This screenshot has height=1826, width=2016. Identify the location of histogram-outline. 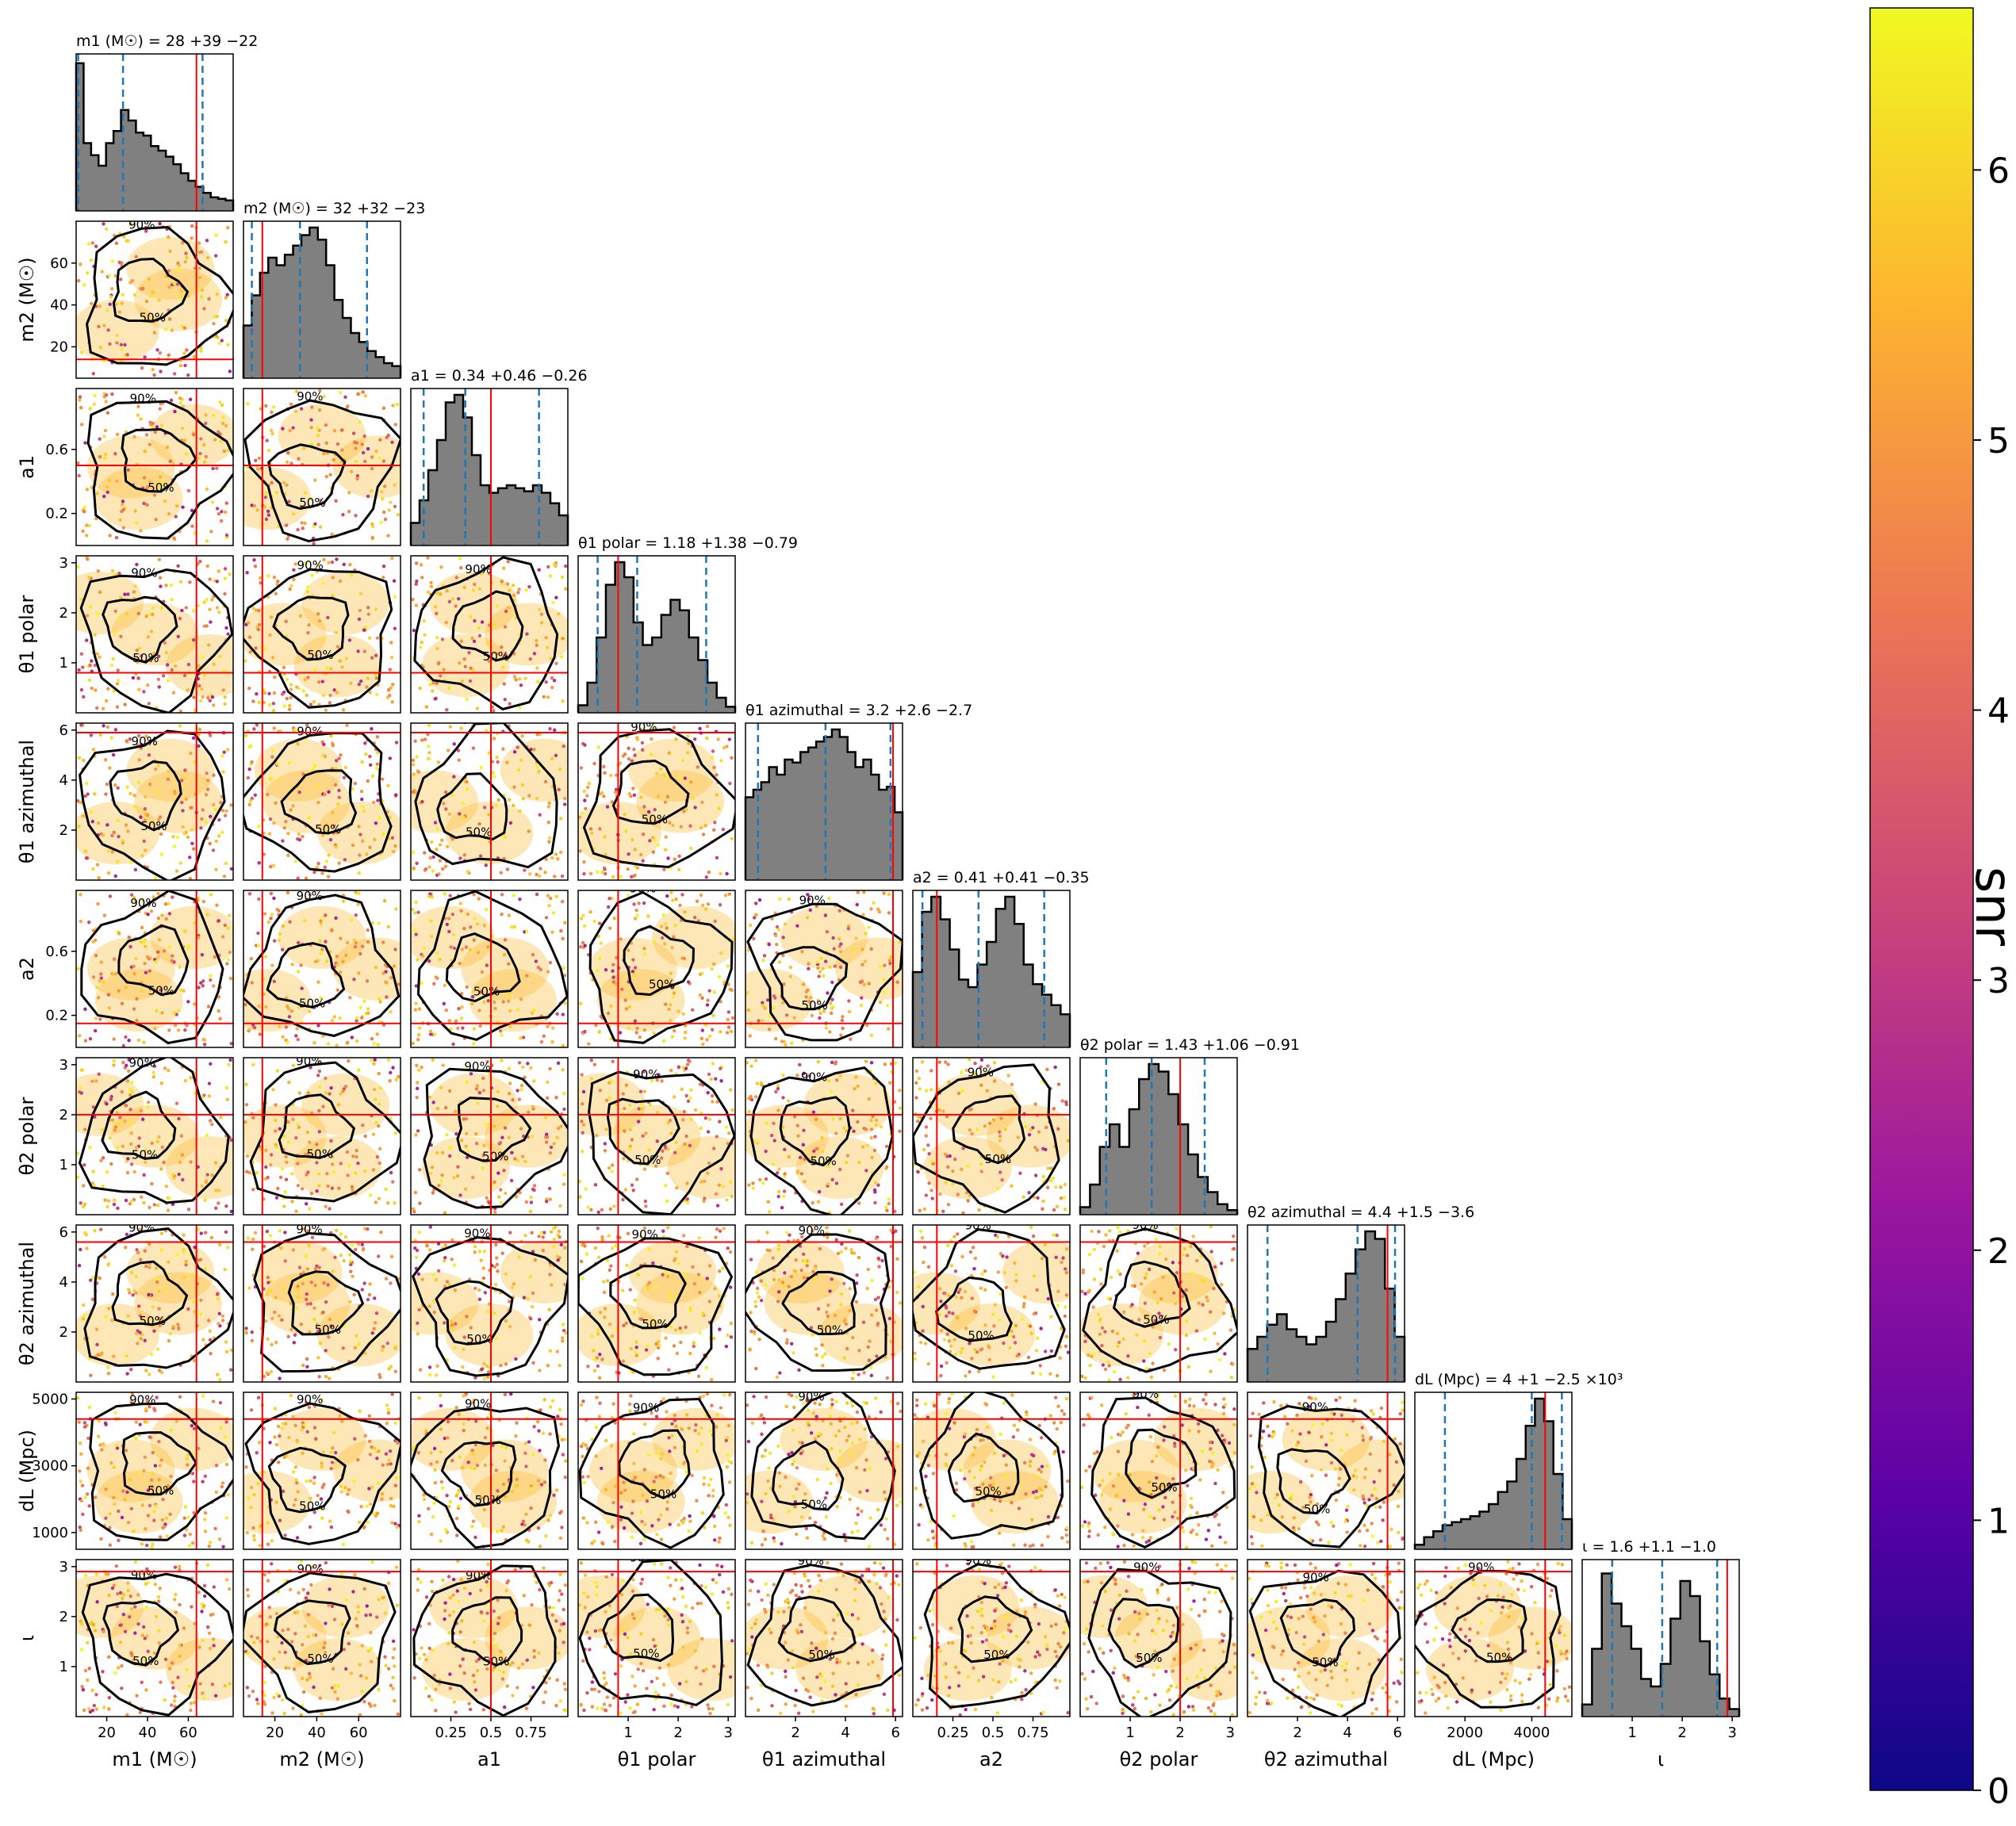
(489, 469).